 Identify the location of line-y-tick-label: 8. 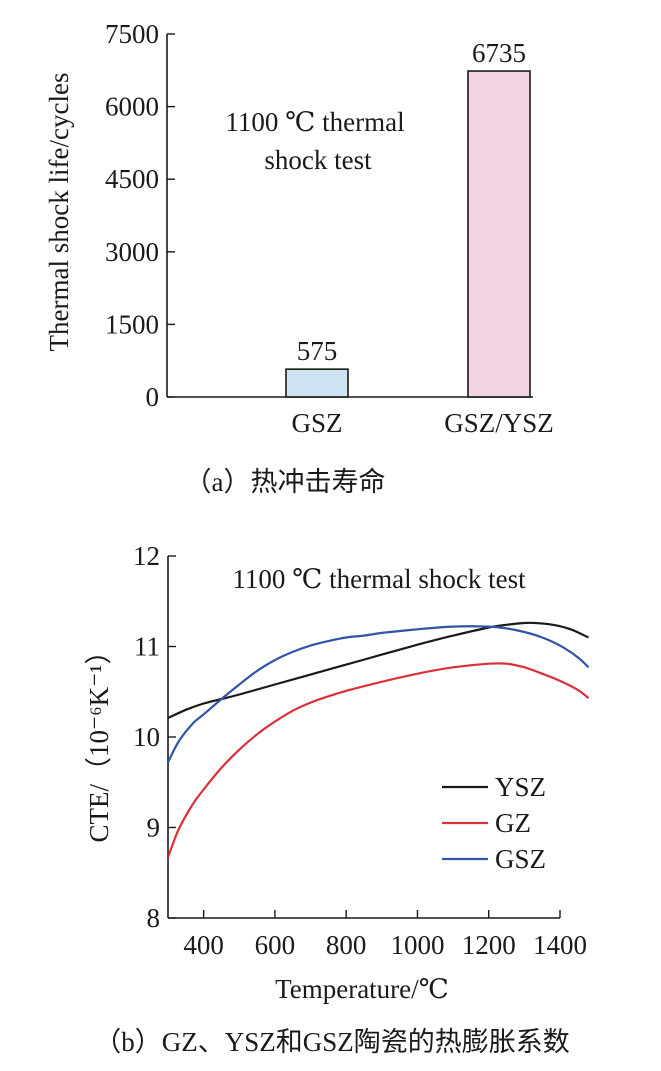
(154, 918).